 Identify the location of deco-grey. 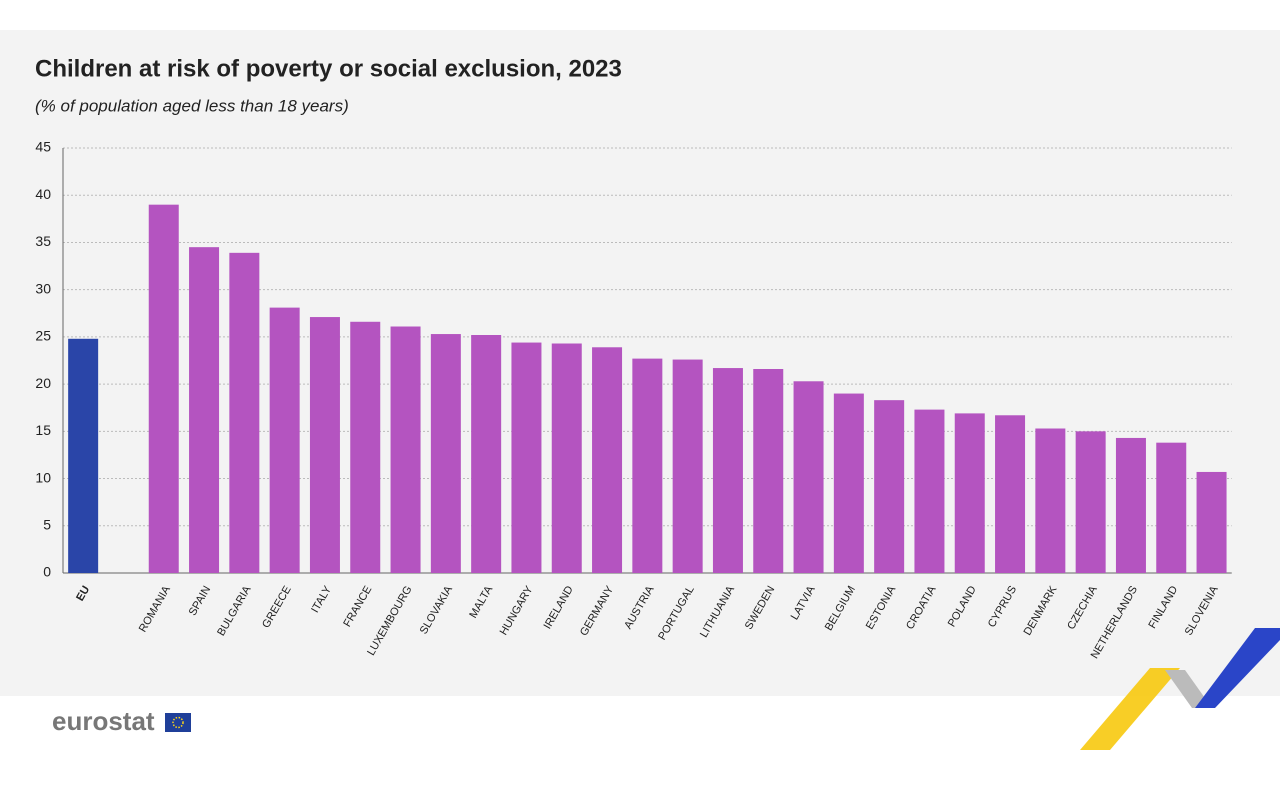
(1188, 689).